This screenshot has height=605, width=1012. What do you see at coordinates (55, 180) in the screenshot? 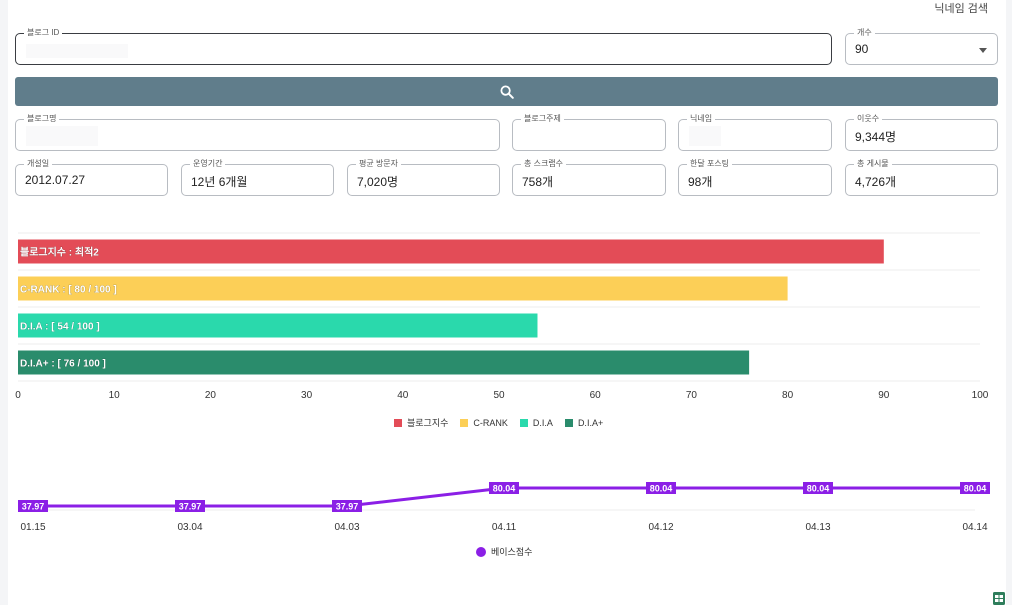
I see `opened-value: 2012.07.27` at bounding box center [55, 180].